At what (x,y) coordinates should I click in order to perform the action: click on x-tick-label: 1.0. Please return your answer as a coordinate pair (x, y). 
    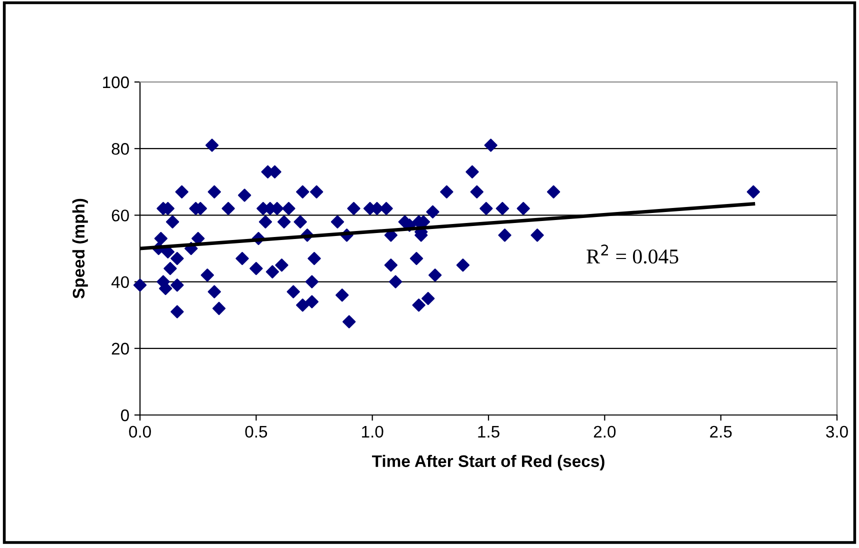
    Looking at the image, I should click on (373, 432).